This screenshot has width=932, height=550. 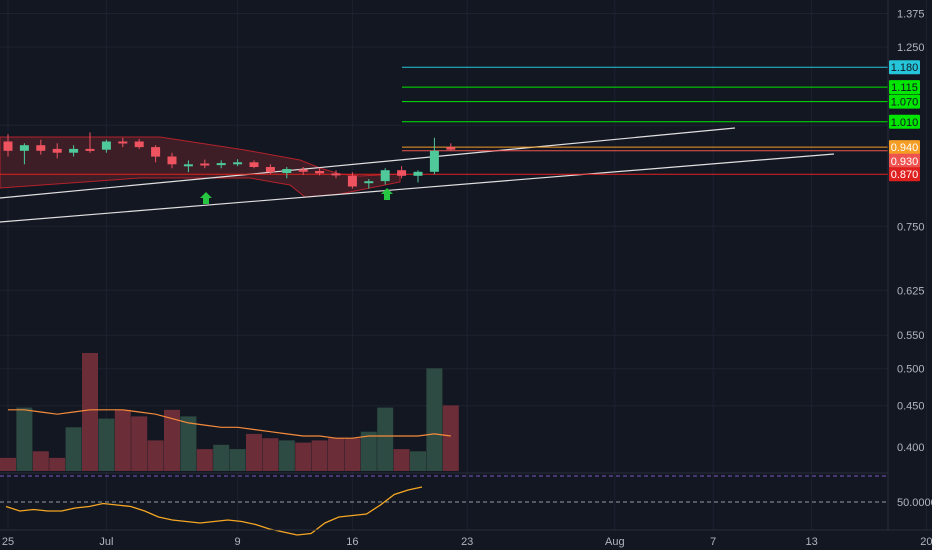 I want to click on level-tag-label: 0.870, so click(x=905, y=175).